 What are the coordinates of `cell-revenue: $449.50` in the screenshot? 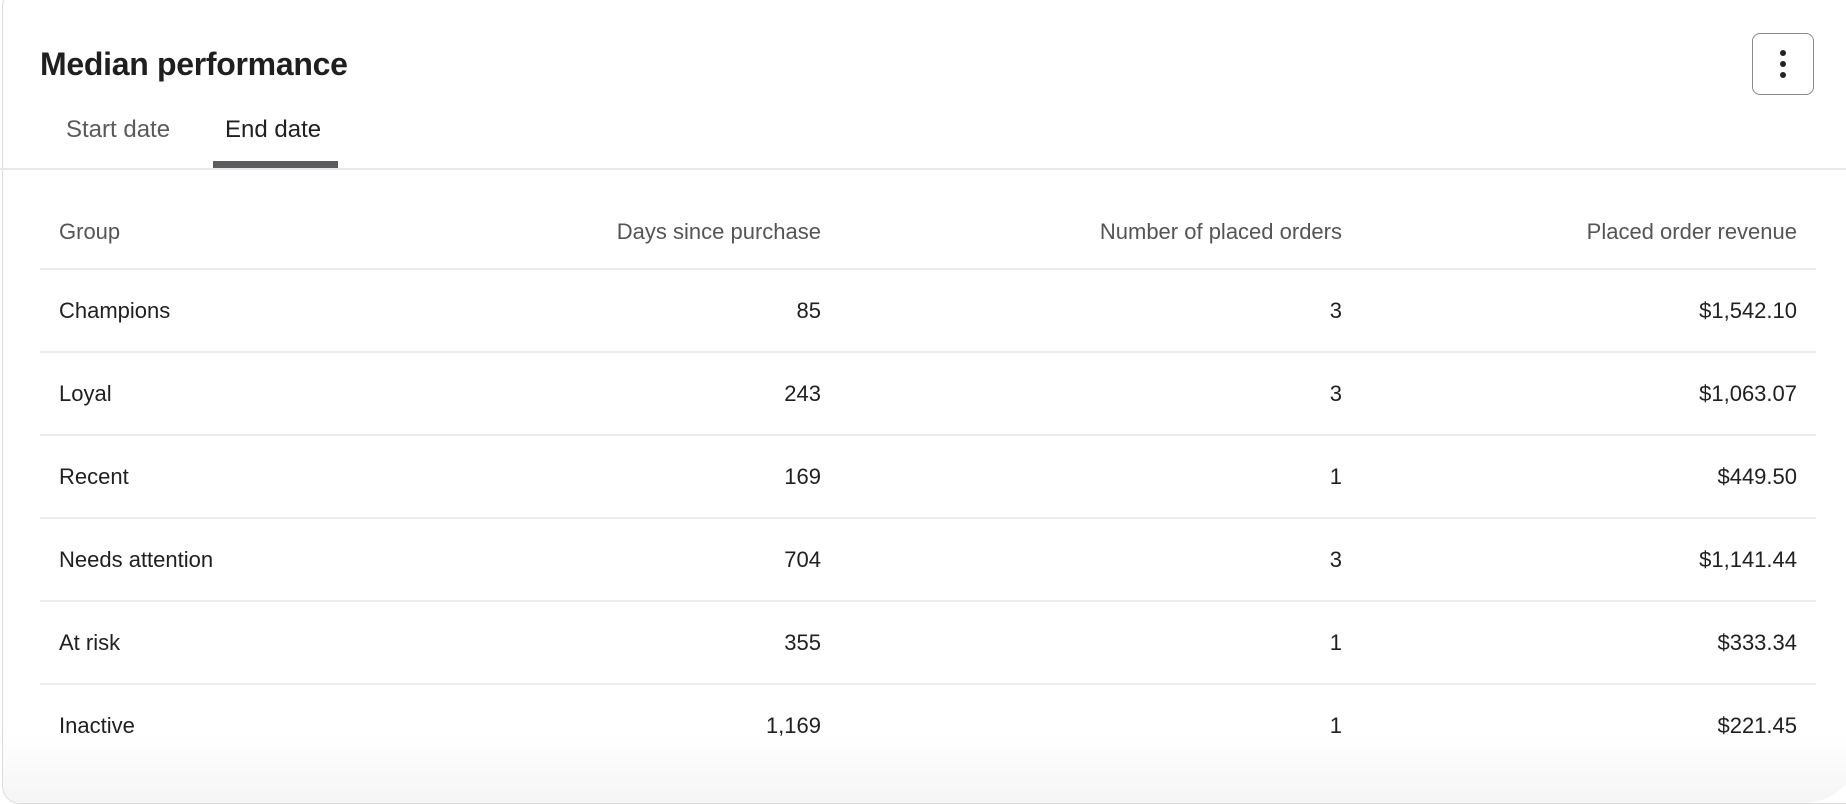 It's located at (1588, 477).